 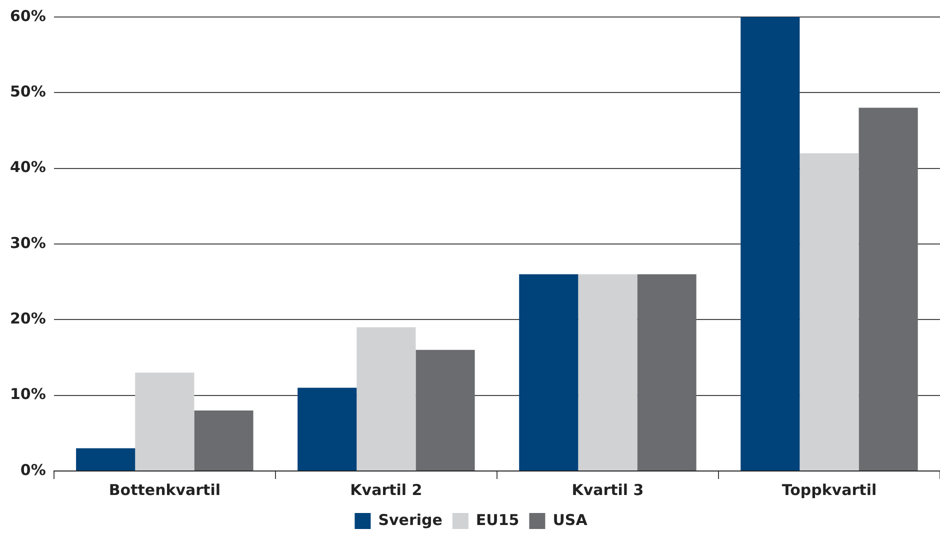 I want to click on x-tick-label: Kvartil 2, so click(x=386, y=489).